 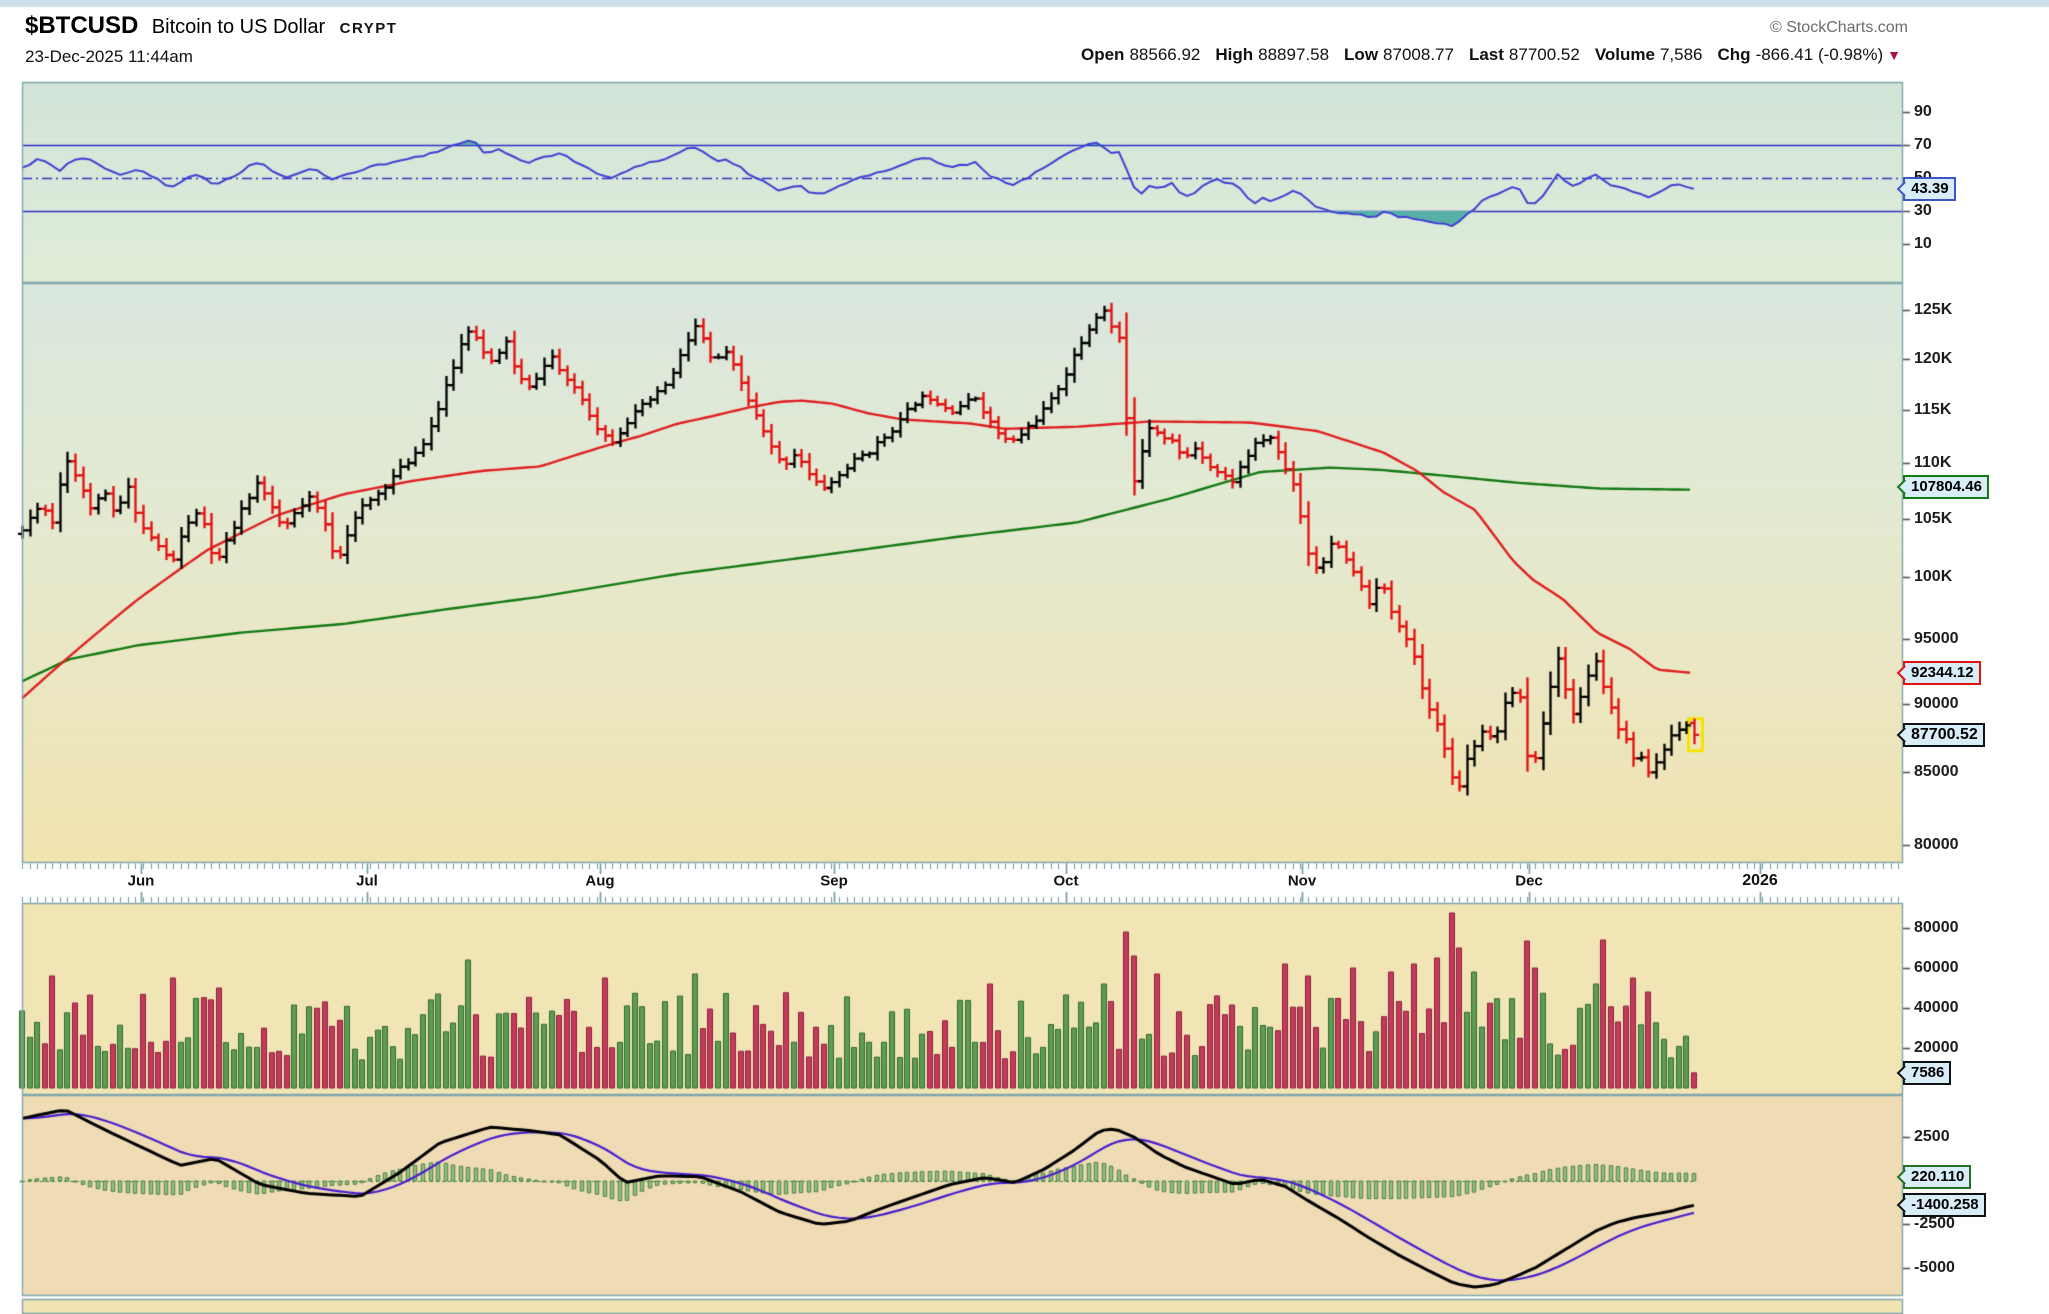 I want to click on macd-tick-2500: 2500, so click(x=1932, y=1136).